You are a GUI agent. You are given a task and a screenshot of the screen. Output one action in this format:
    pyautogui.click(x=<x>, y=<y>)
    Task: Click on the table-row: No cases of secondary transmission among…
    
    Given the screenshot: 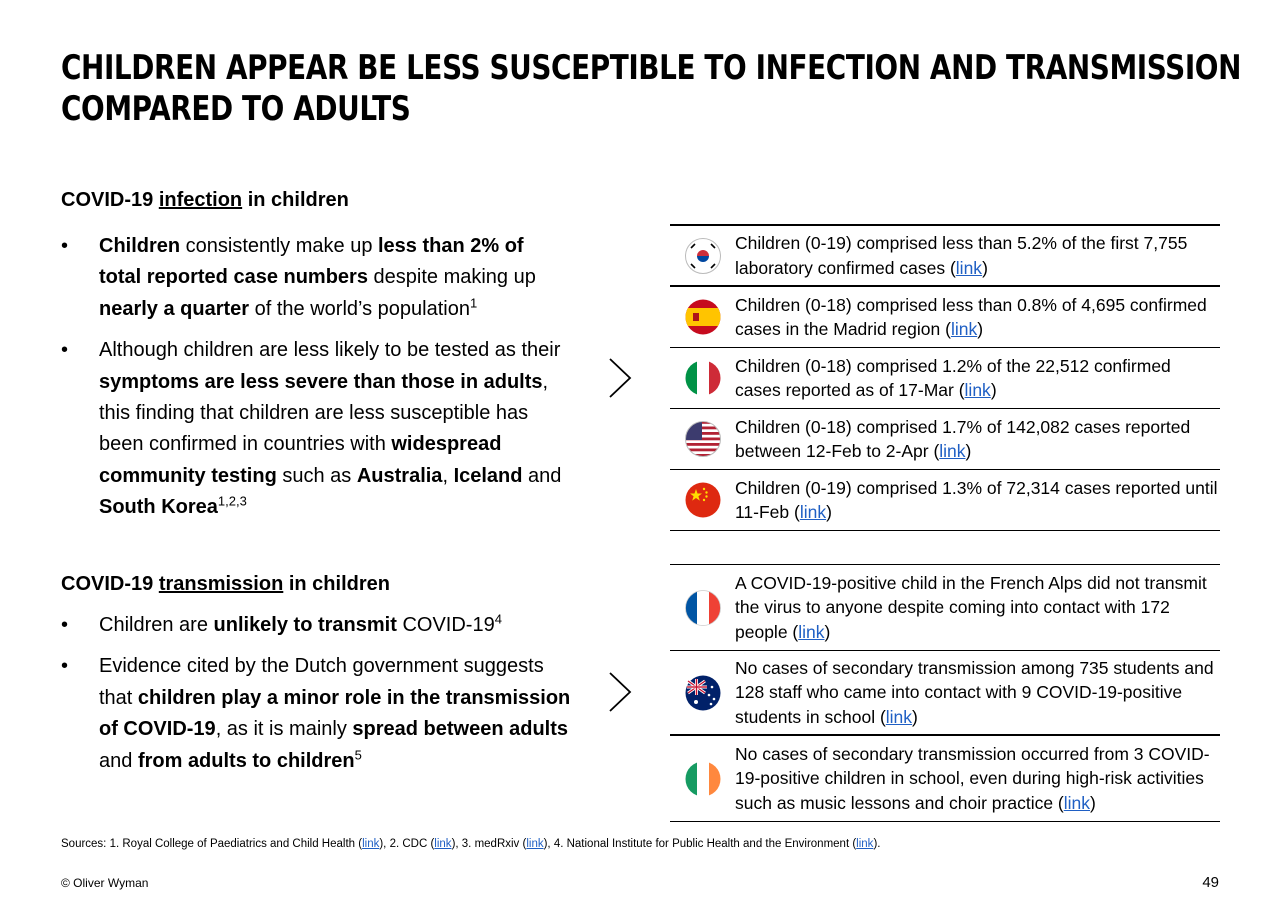 What is the action you would take?
    pyautogui.click(x=945, y=693)
    